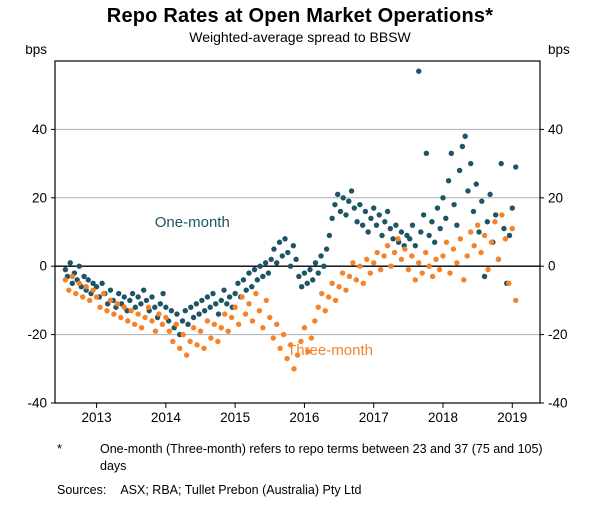 The image size is (600, 505). I want to click on series-annotation-one-month: One-month, so click(192, 222).